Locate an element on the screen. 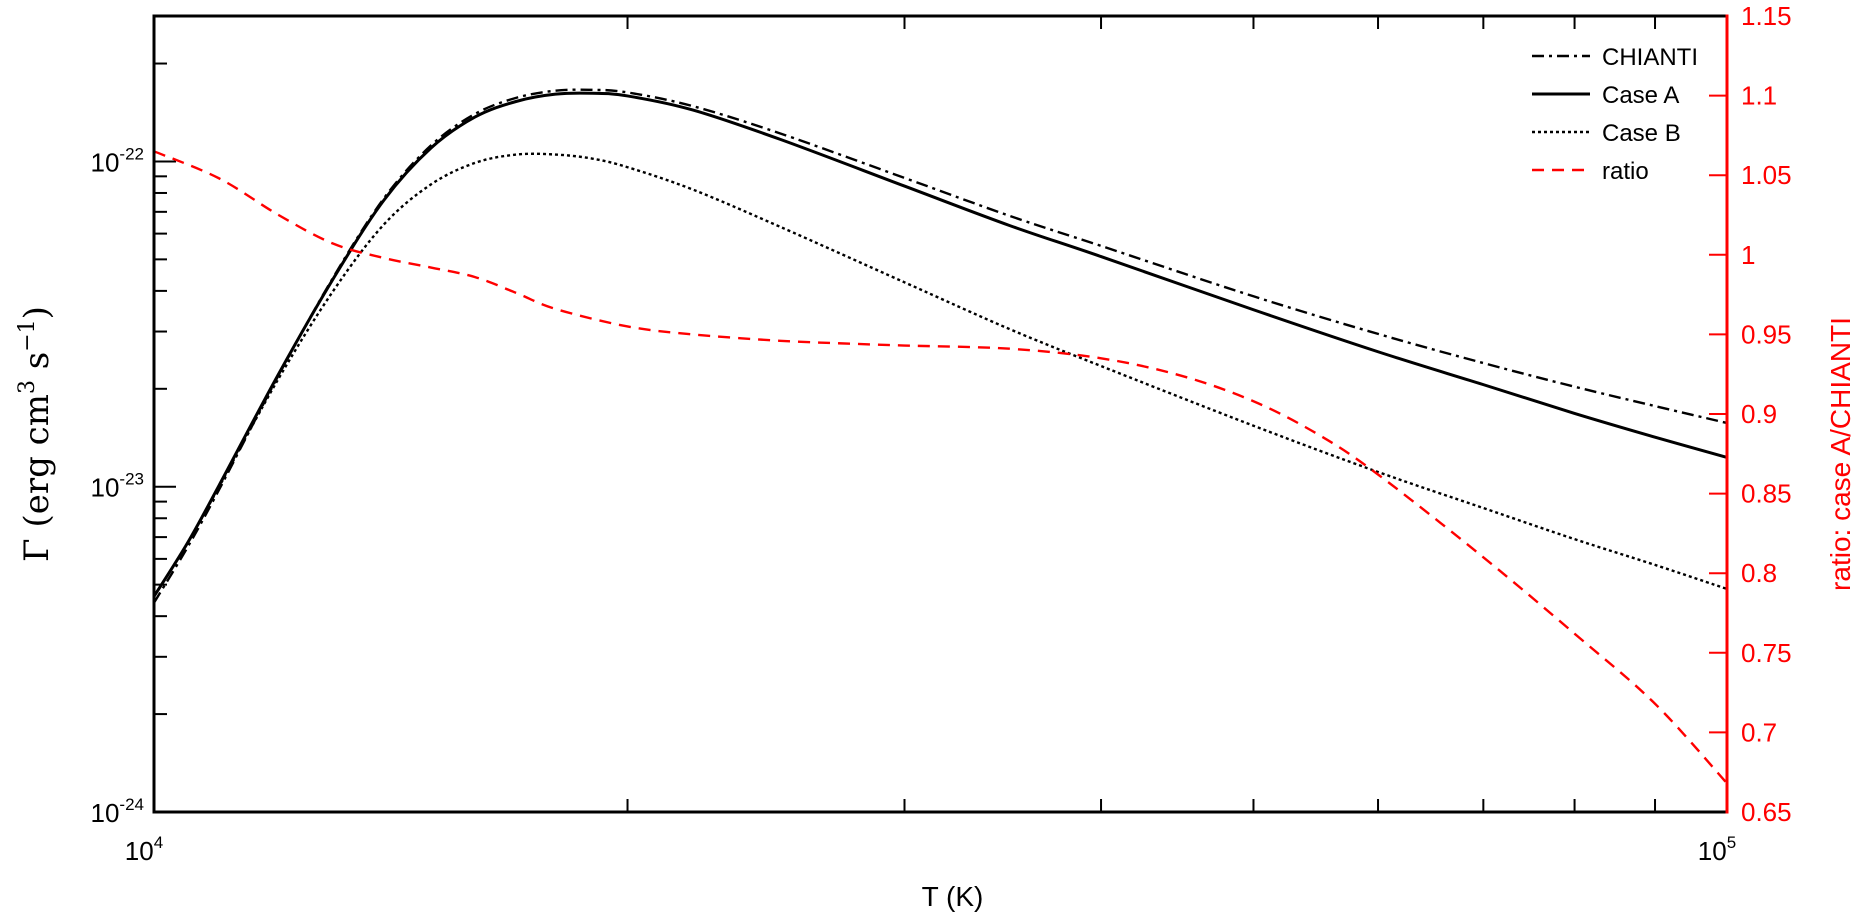 This screenshot has height=919, width=1865. y-right-tick-label: 0.95 is located at coordinates (1766, 334).